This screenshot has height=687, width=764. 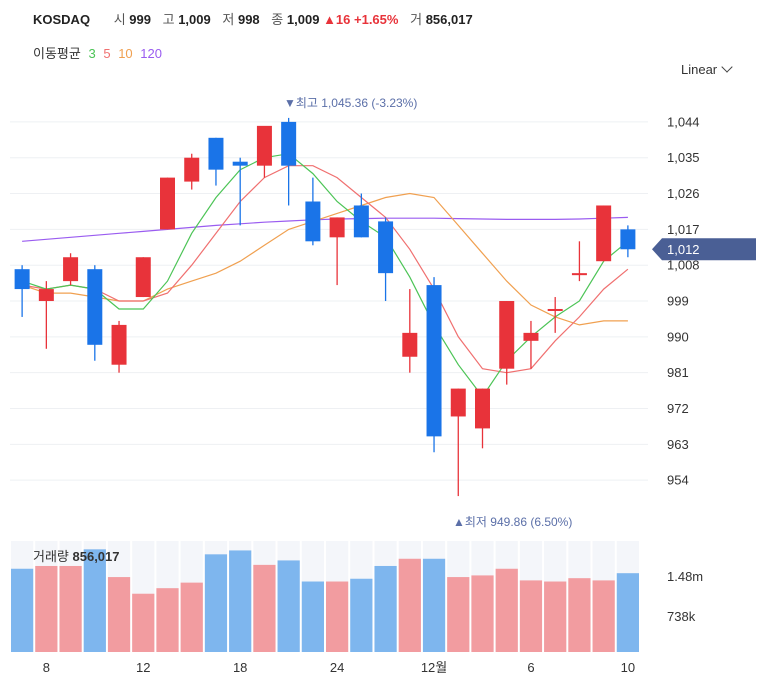 I want to click on close-label: 종, so click(x=277, y=19).